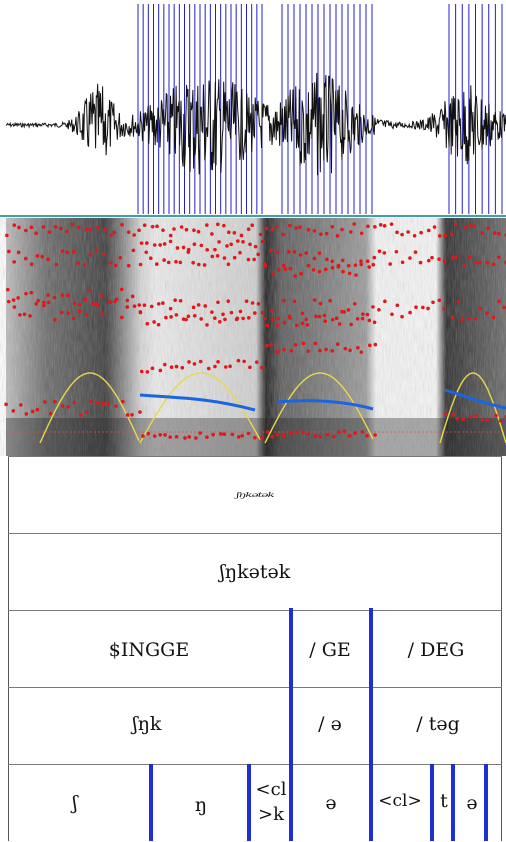  I want to click on tier-4-segment-1: ʃŋk, so click(147, 724).